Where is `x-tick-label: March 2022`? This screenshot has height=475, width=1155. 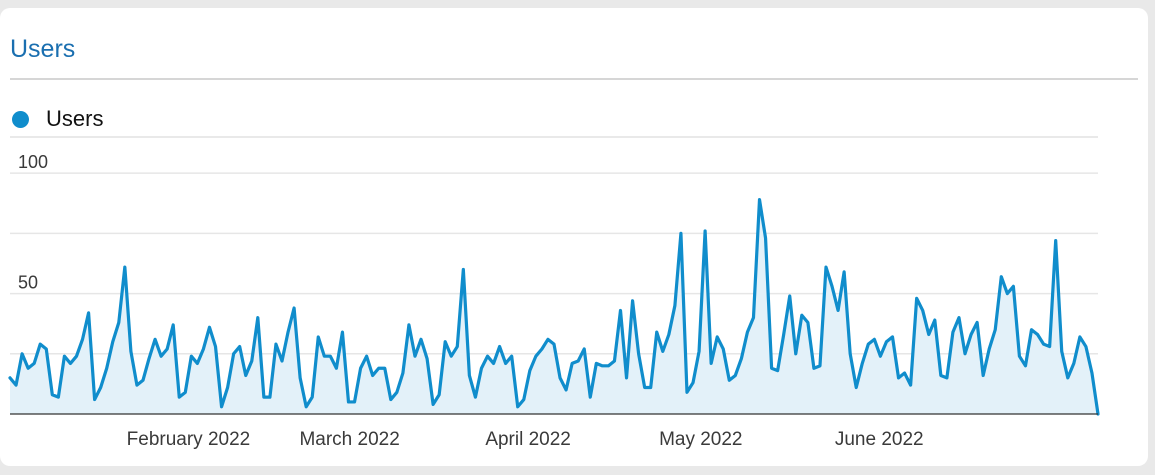
x-tick-label: March 2022 is located at coordinates (349, 439).